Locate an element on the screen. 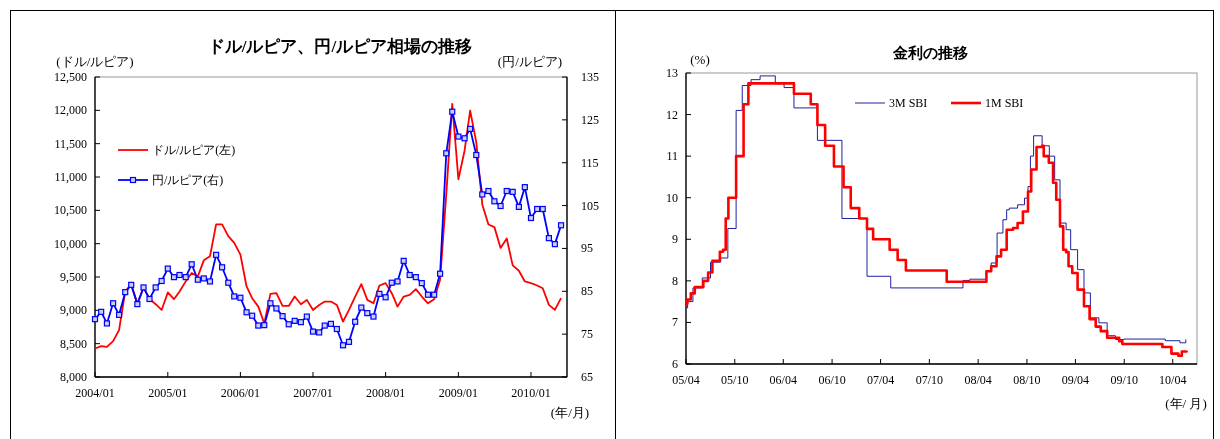 Image resolution: width=1220 pixels, height=439 pixels. chart-title: ドル/ルピア、円/ルピア相場の推移 is located at coordinates (340, 46).